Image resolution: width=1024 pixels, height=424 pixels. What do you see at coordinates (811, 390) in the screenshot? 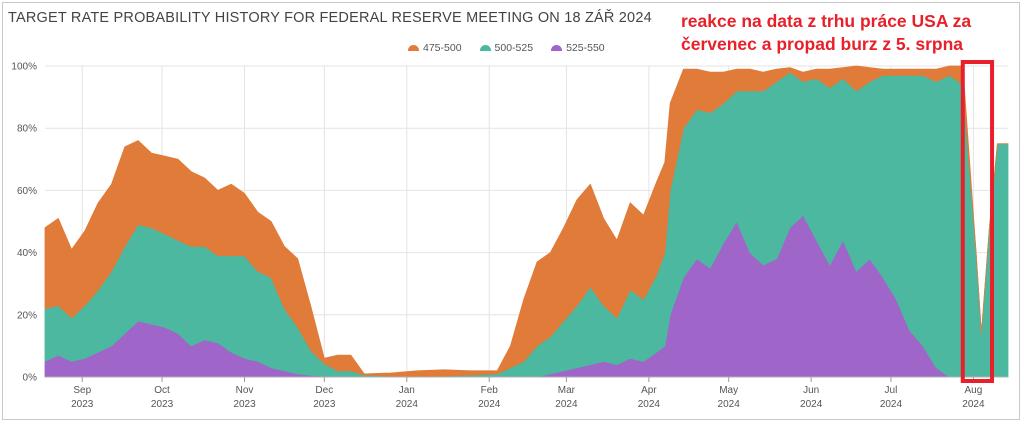
I see `x-tick-label-month: Jun` at bounding box center [811, 390].